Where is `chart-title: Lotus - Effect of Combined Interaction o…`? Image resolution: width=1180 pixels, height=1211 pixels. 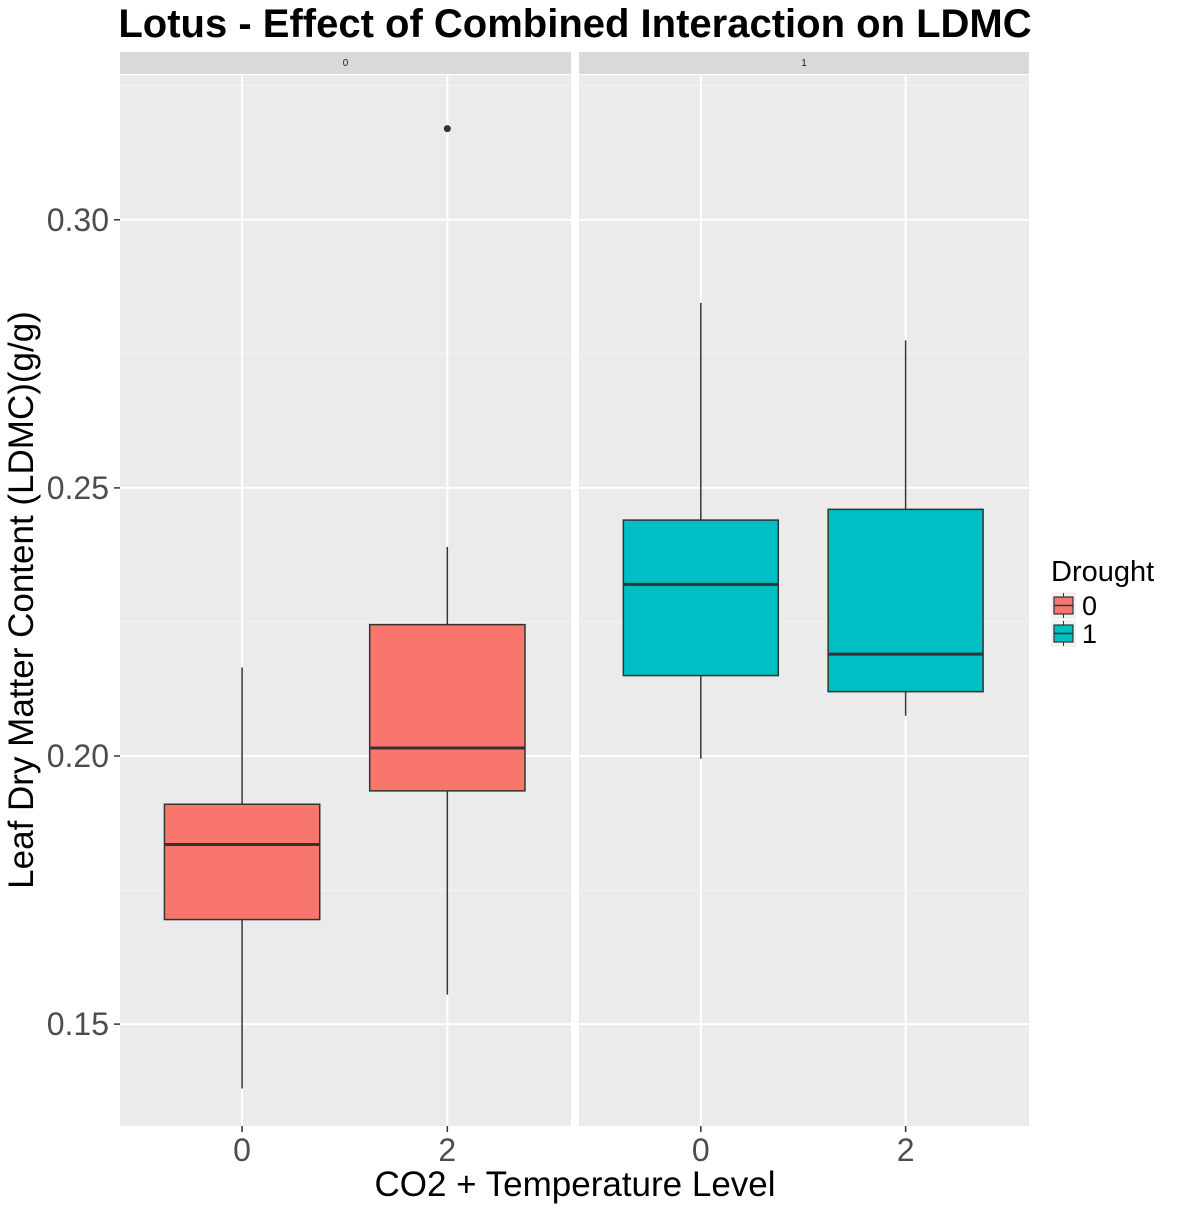 chart-title: Lotus - Effect of Combined Interaction o… is located at coordinates (574, 24).